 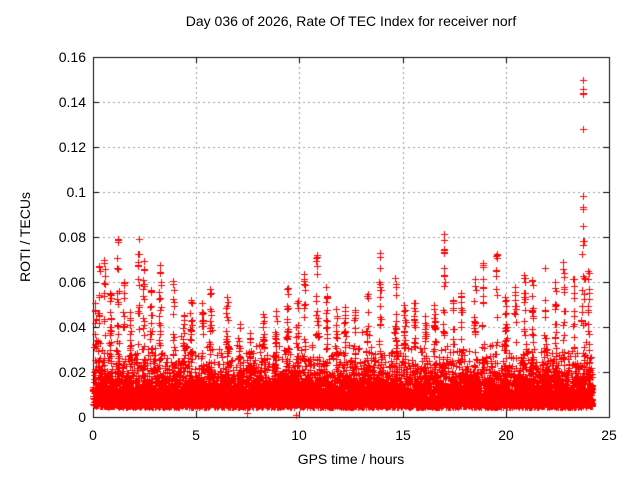 I want to click on x-tick-label-10: 10, so click(x=299, y=435).